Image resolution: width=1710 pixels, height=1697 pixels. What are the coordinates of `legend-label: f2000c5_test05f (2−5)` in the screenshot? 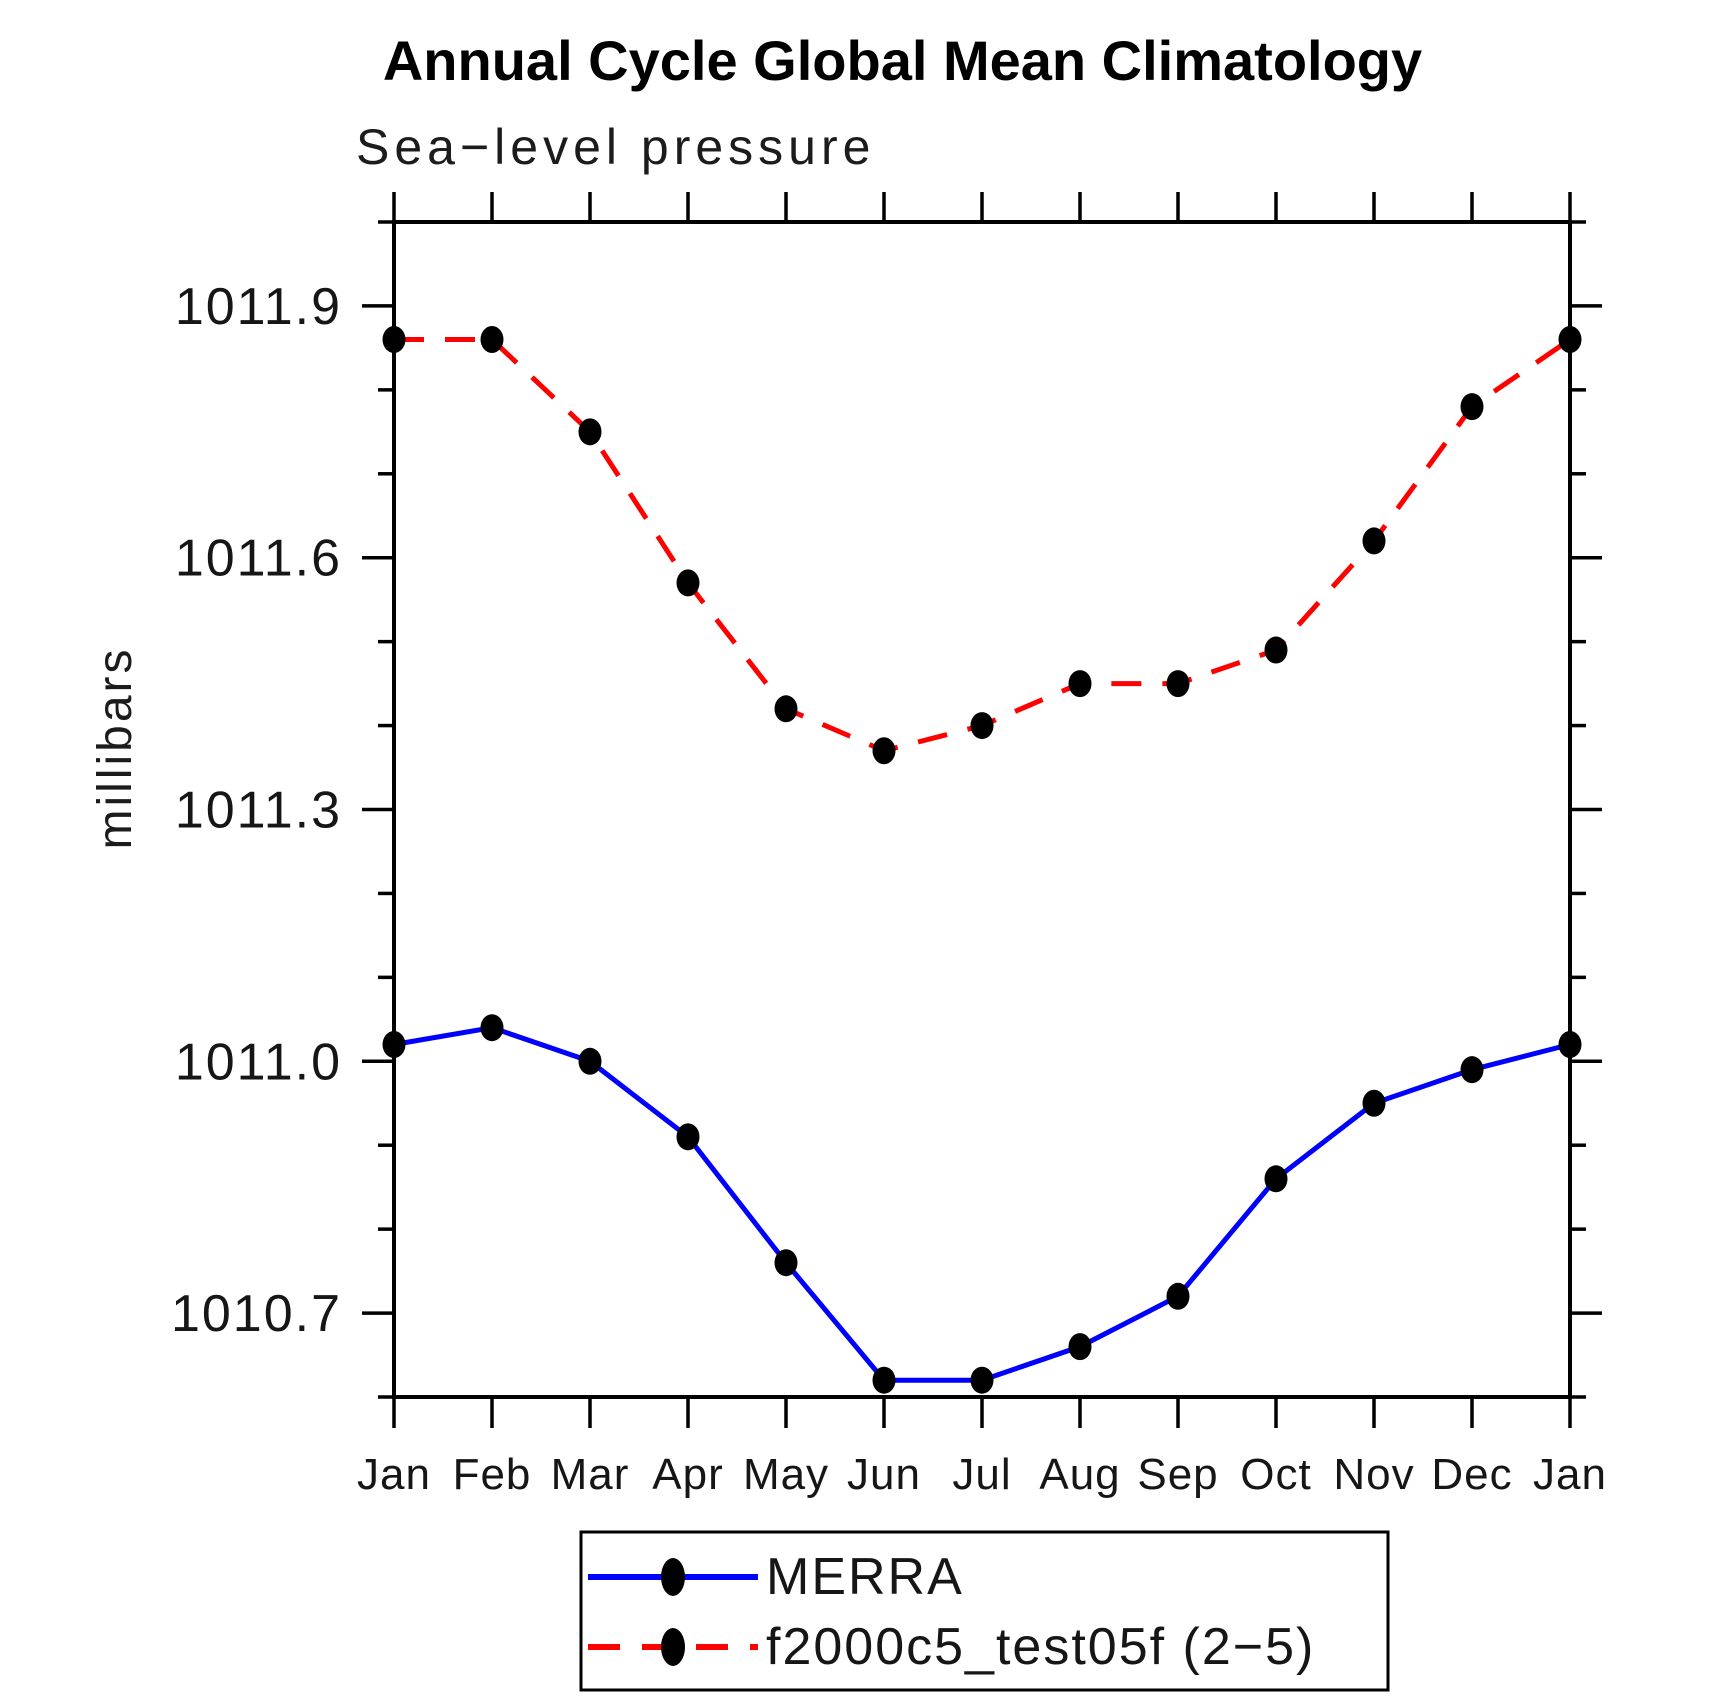 It's located at (1040, 1647).